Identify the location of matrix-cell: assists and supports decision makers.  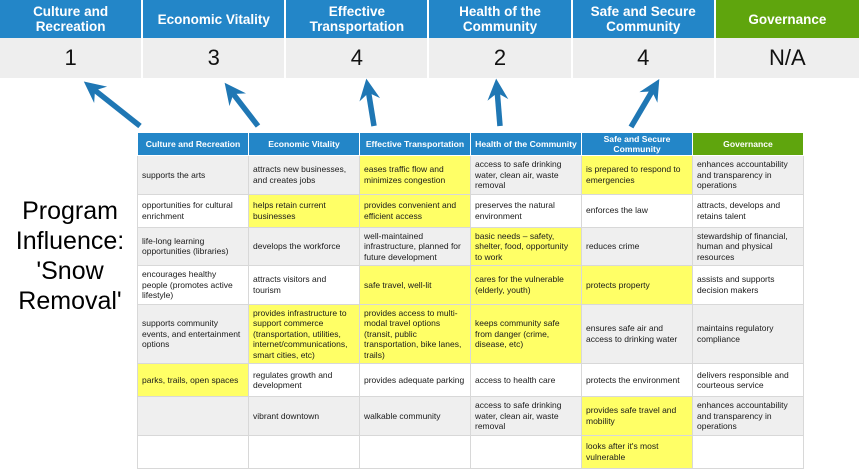
(748, 285).